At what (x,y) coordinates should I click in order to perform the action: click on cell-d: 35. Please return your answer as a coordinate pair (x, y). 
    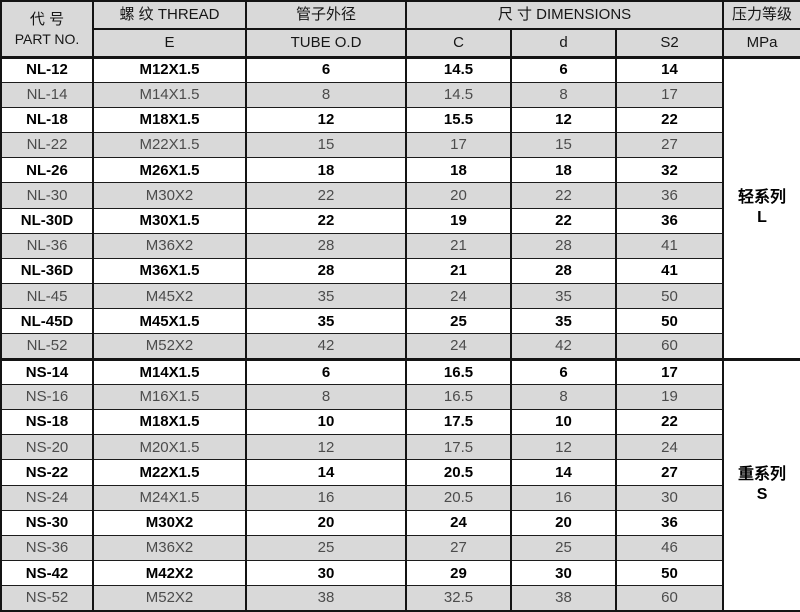
    Looking at the image, I should click on (563, 296).